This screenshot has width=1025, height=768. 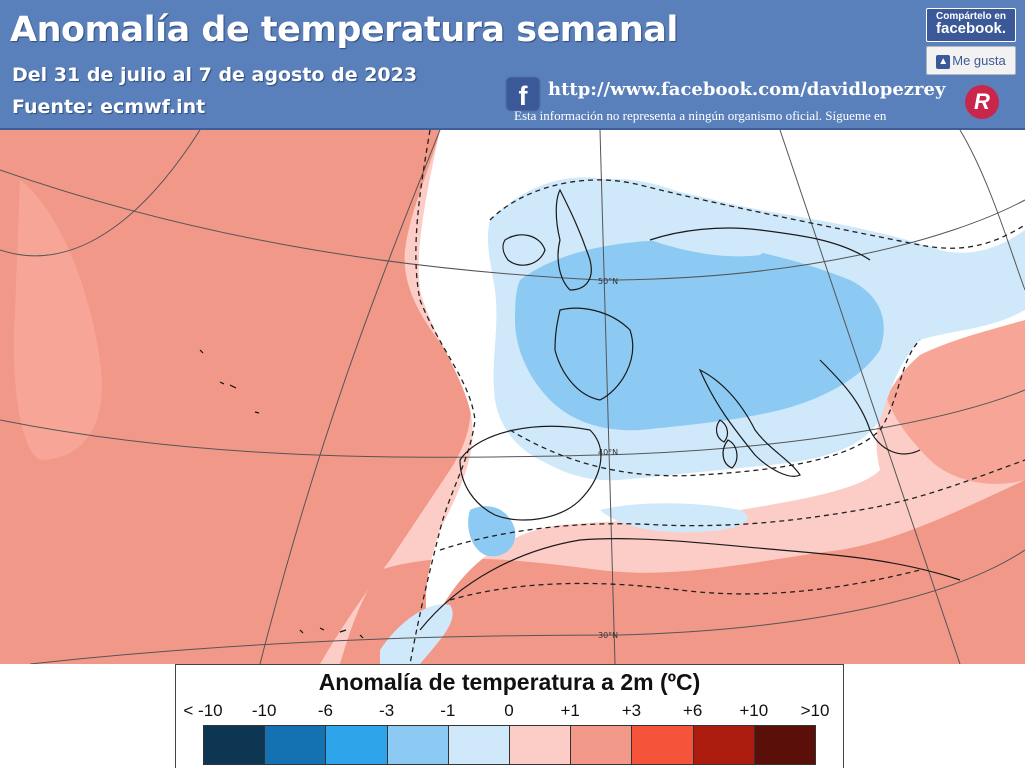 What do you see at coordinates (685, 585) in the screenshot?
I see `contour-africa` at bounding box center [685, 585].